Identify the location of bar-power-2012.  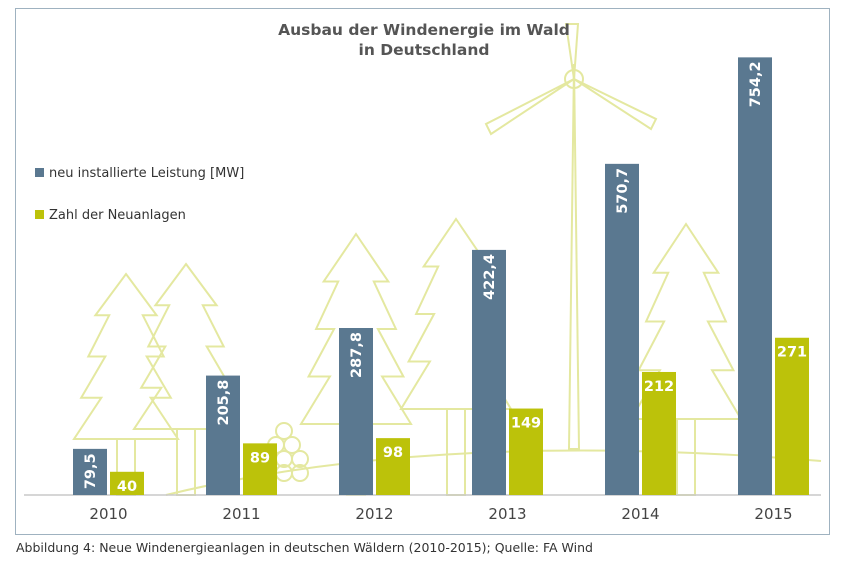
(356, 411).